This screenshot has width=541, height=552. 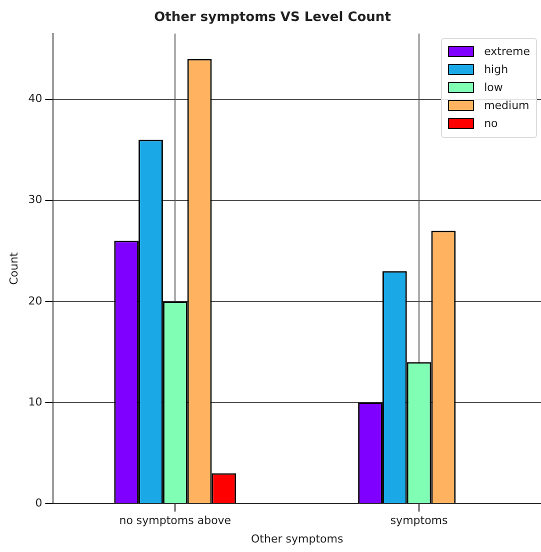 What do you see at coordinates (496, 69) in the screenshot?
I see `legend-label: high` at bounding box center [496, 69].